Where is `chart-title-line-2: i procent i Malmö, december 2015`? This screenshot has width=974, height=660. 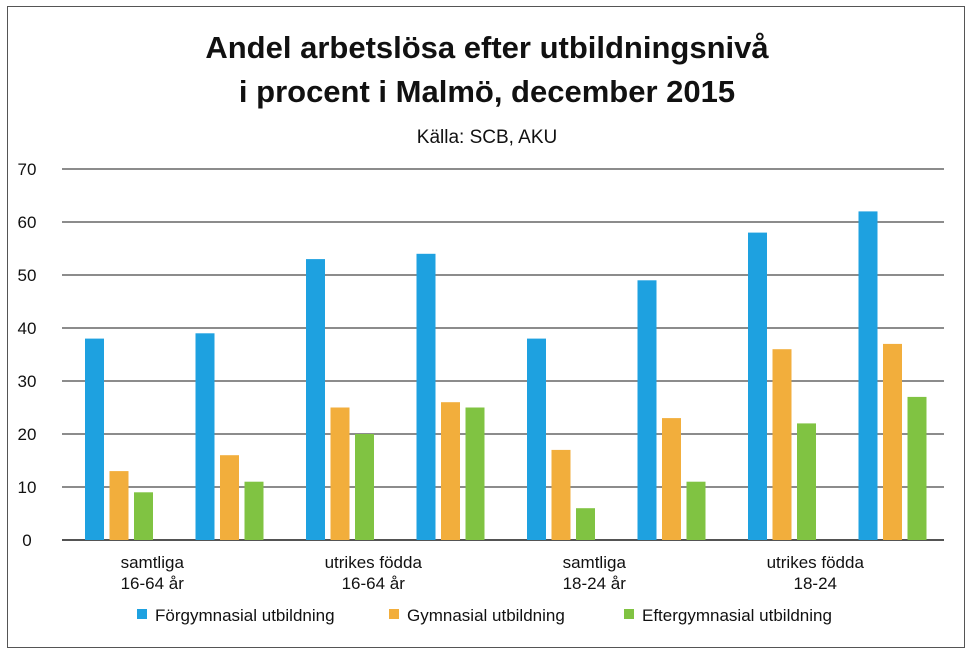
chart-title-line-2: i procent i Malmö, december 2015 is located at coordinates (487, 91).